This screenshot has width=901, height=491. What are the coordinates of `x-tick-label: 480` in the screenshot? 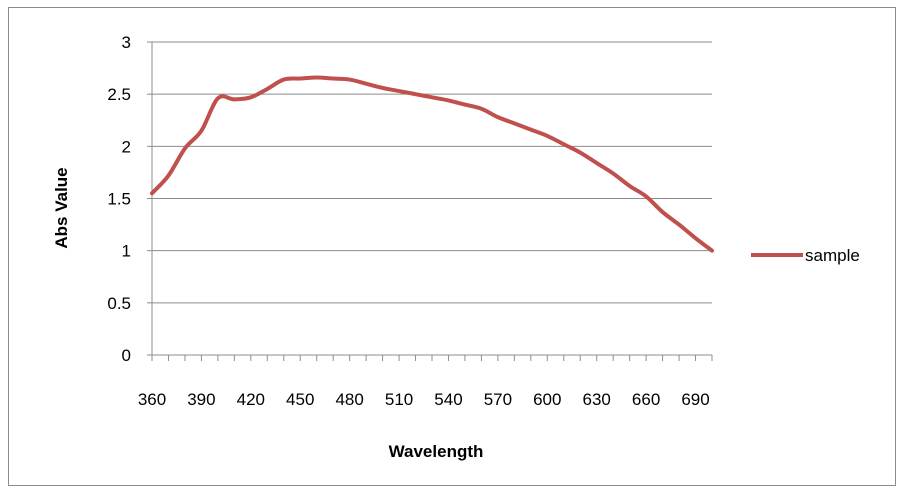 It's located at (349, 399).